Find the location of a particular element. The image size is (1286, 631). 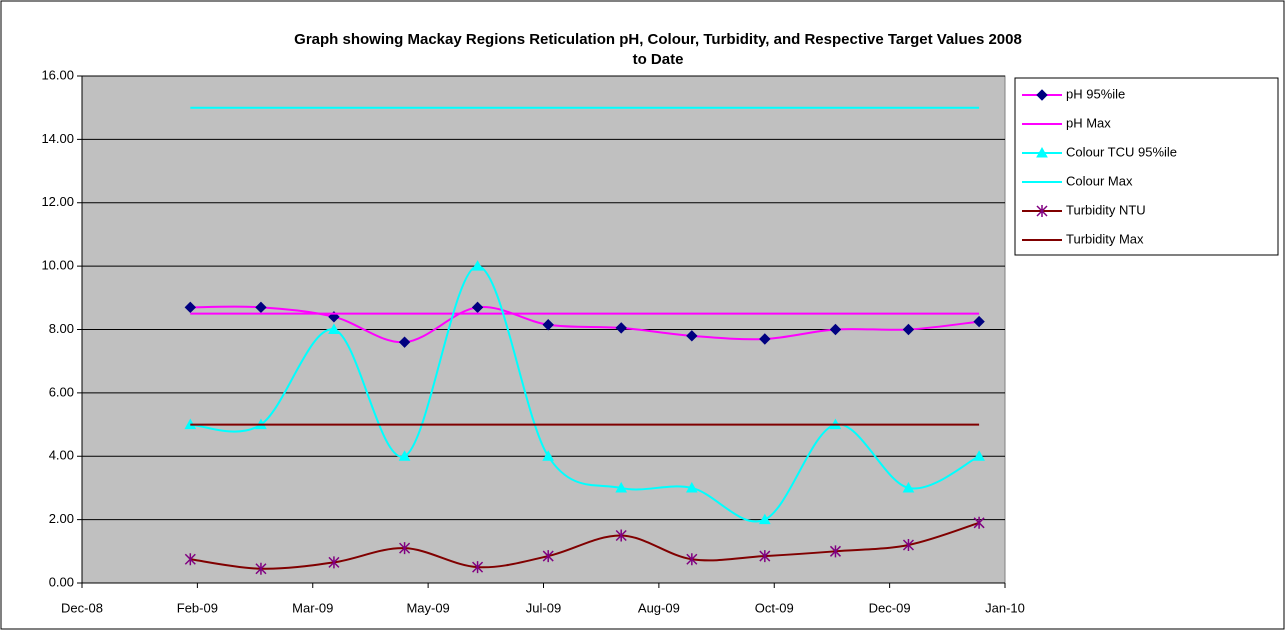

x-tick-label: Dec-09 is located at coordinates (890, 607).